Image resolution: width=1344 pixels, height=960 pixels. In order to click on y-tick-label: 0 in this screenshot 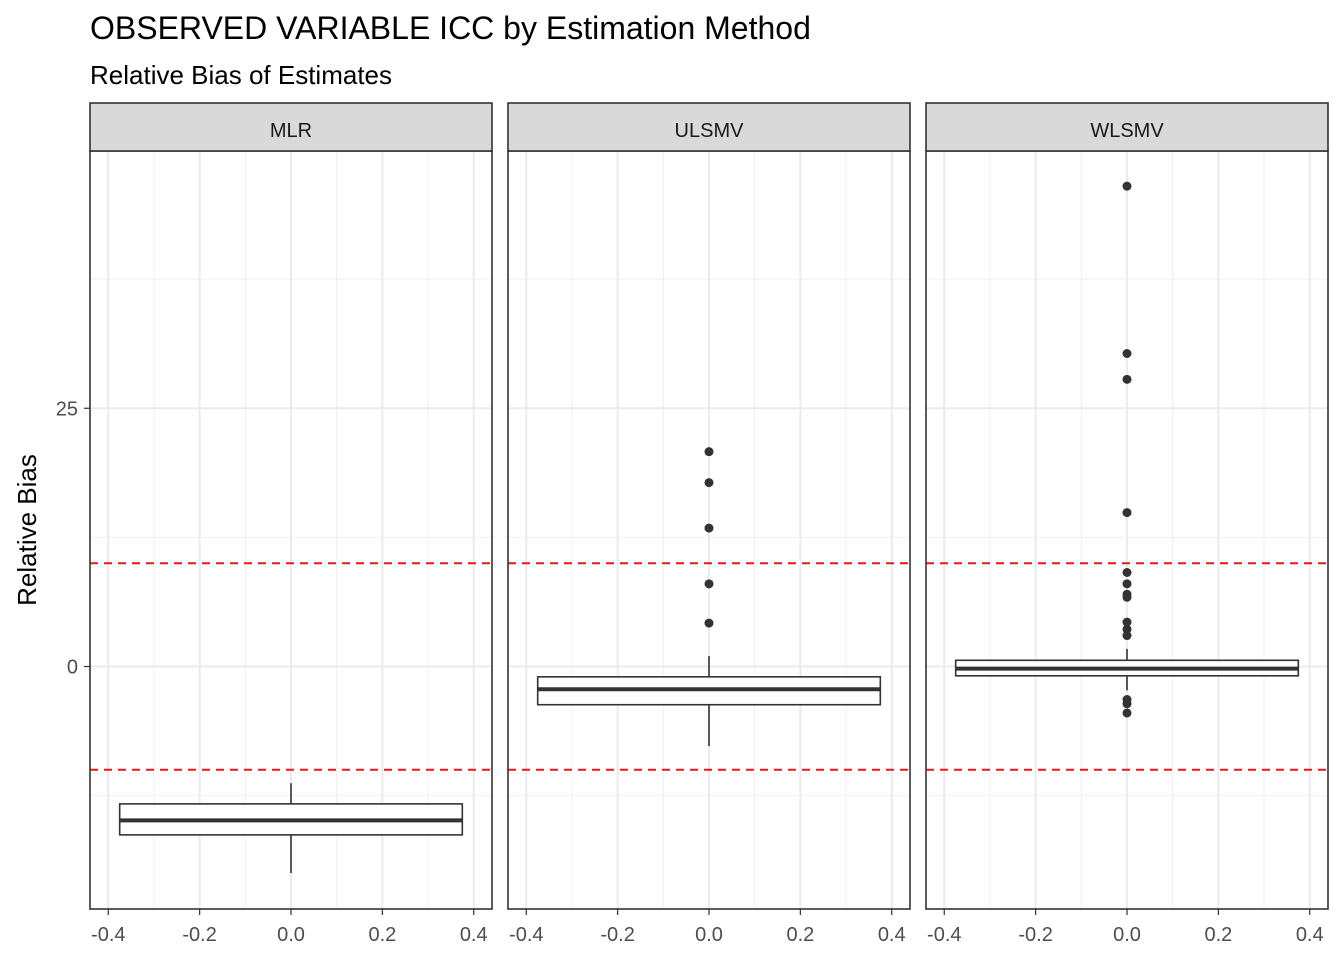, I will do `click(72, 668)`.